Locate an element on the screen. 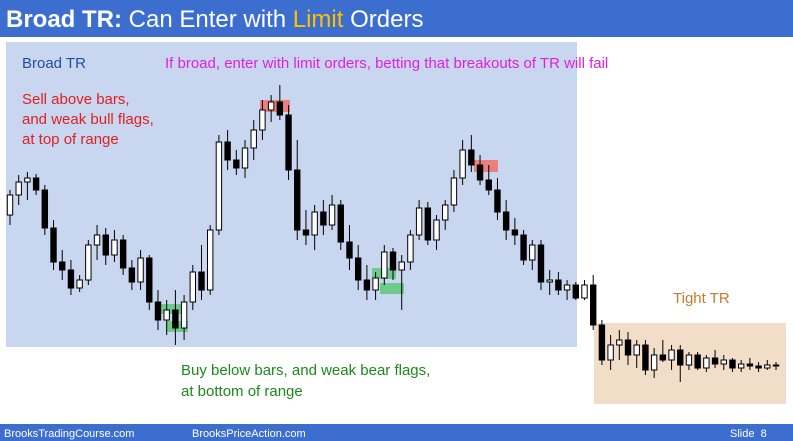  title-bold: Broad TR: is located at coordinates (64, 19).